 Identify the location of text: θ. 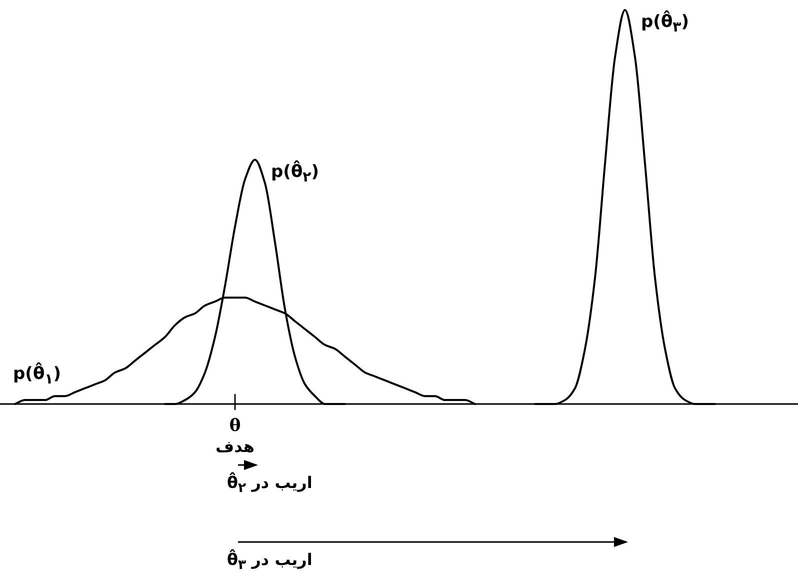
(235, 426).